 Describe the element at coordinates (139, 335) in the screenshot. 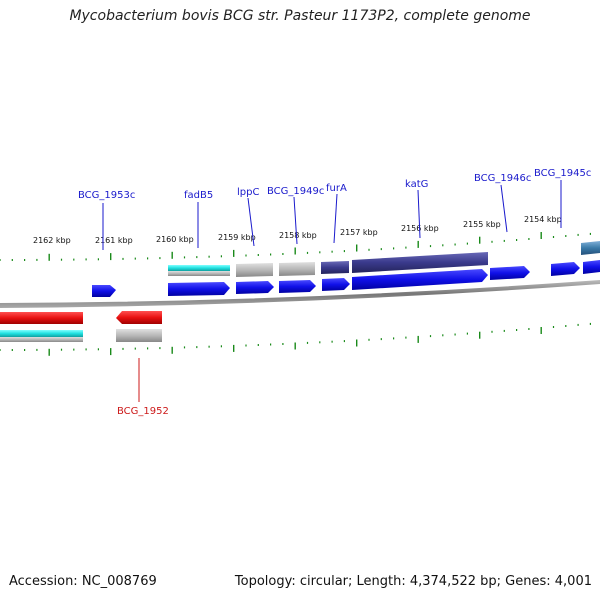

I see `cds-feature-BCG_1952` at that location.